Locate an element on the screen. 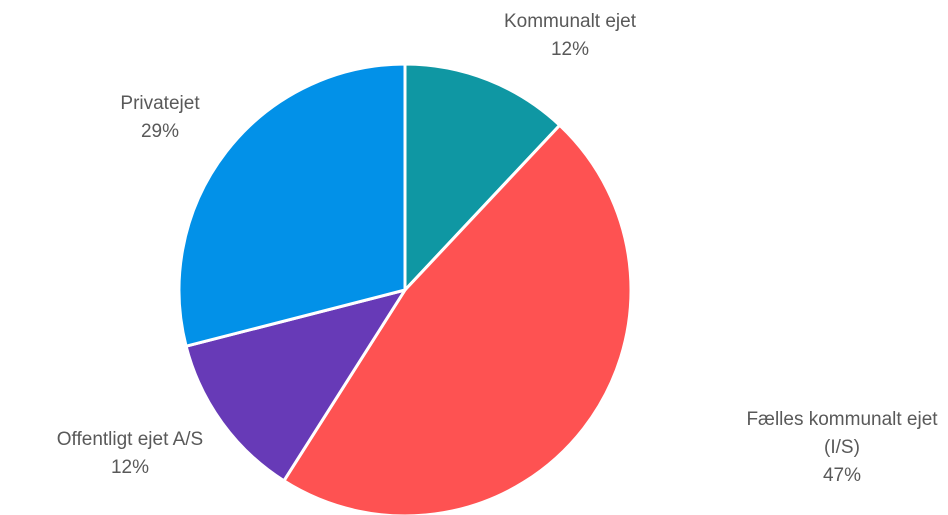 Image resolution: width=948 pixels, height=515 pixels. slice-label: Fælles kommunalt ejet (I/S) 47% is located at coordinates (842, 448).